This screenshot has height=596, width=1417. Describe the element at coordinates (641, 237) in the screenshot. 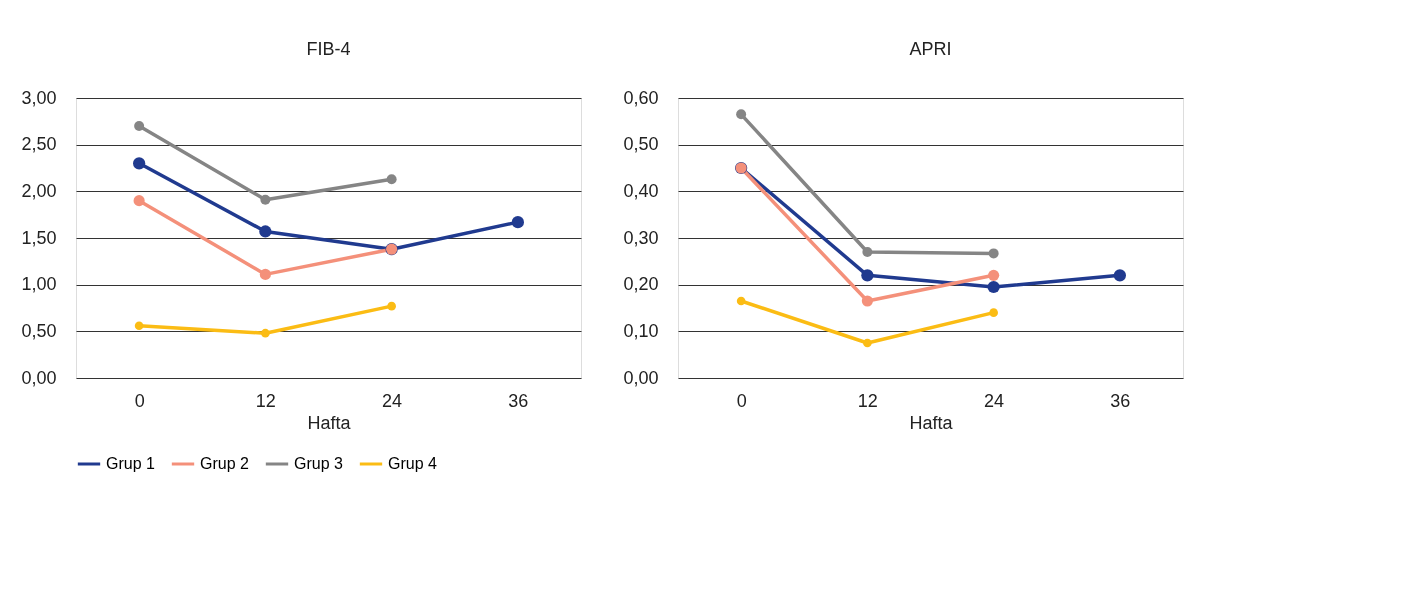

I see `y-tick-label: 0,30` at that location.